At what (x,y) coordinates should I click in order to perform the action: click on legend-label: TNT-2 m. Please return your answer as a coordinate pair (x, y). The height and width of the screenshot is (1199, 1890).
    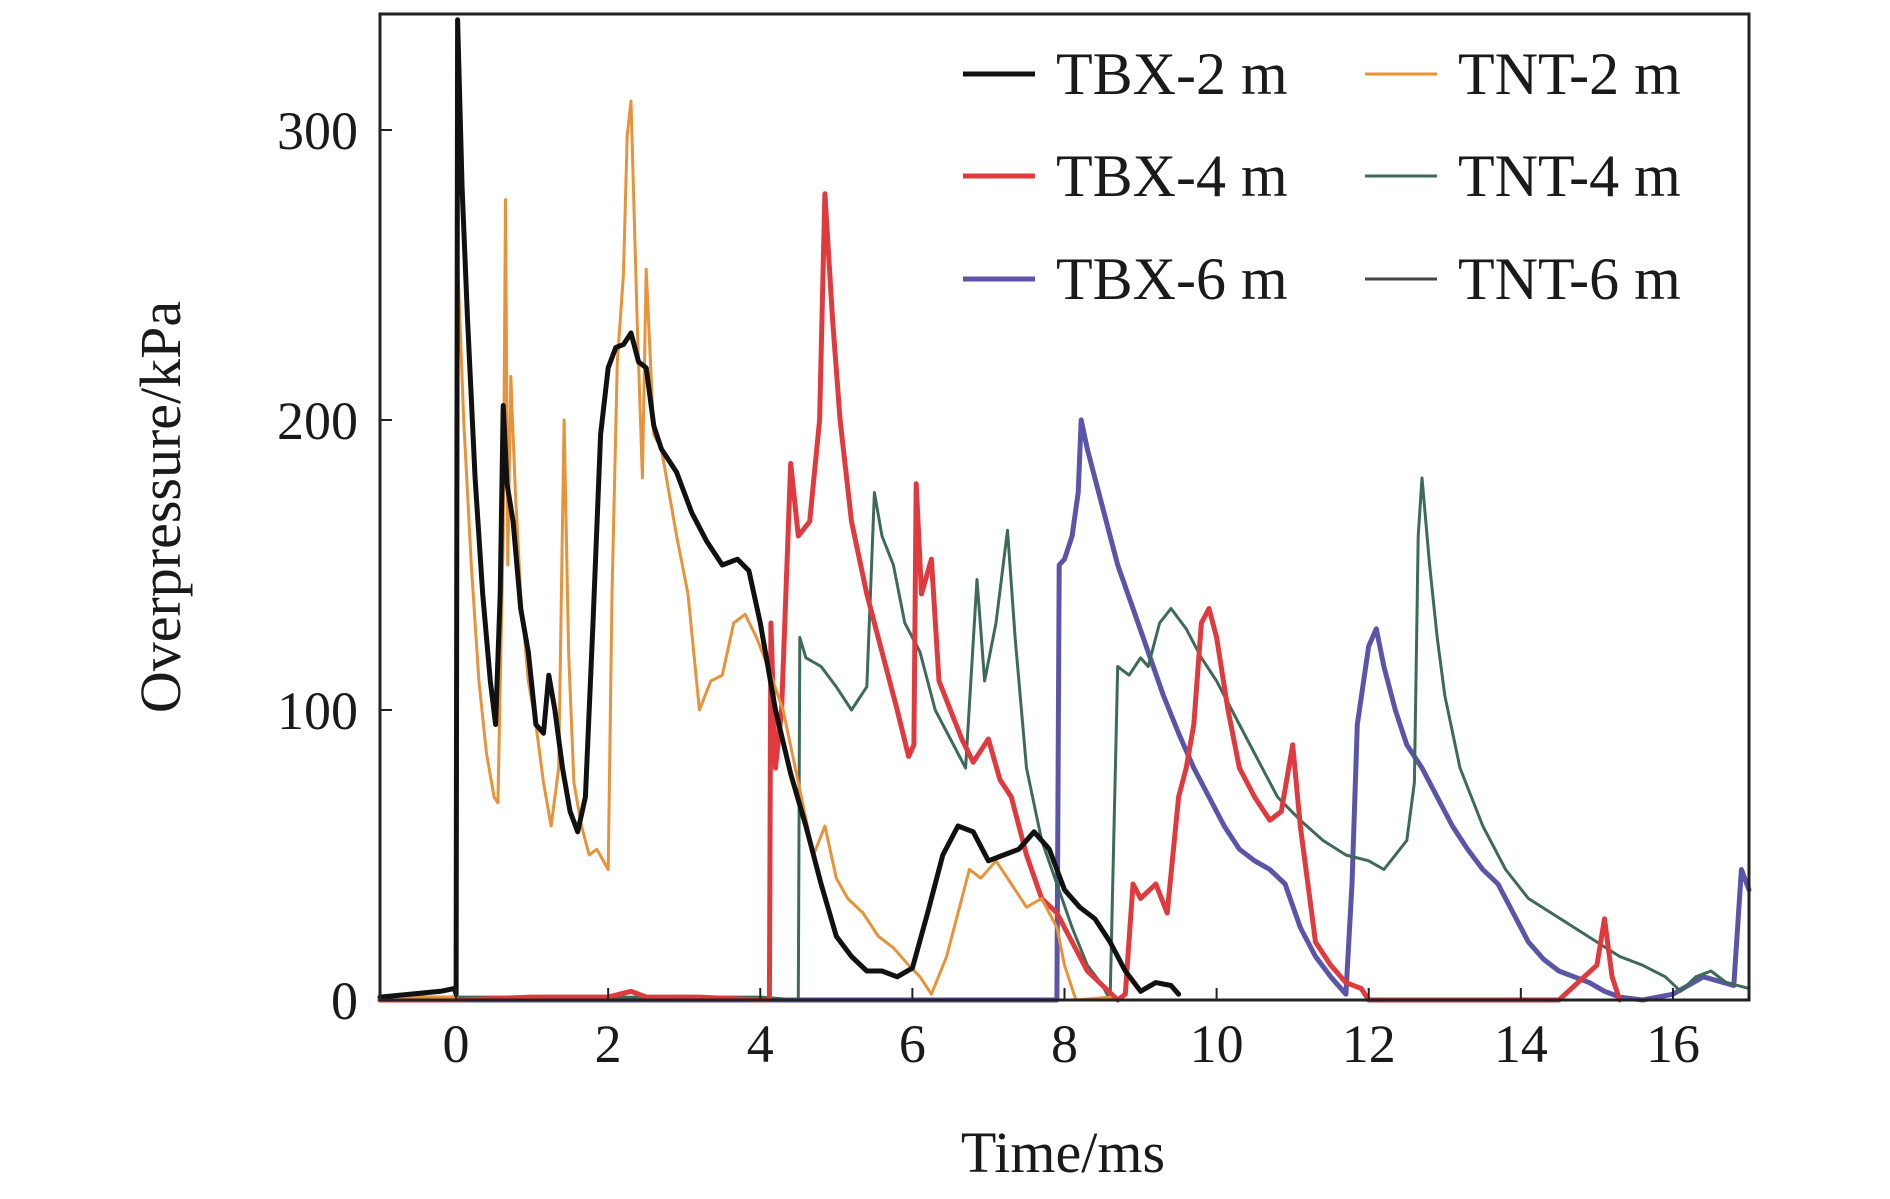
    Looking at the image, I should click on (1569, 74).